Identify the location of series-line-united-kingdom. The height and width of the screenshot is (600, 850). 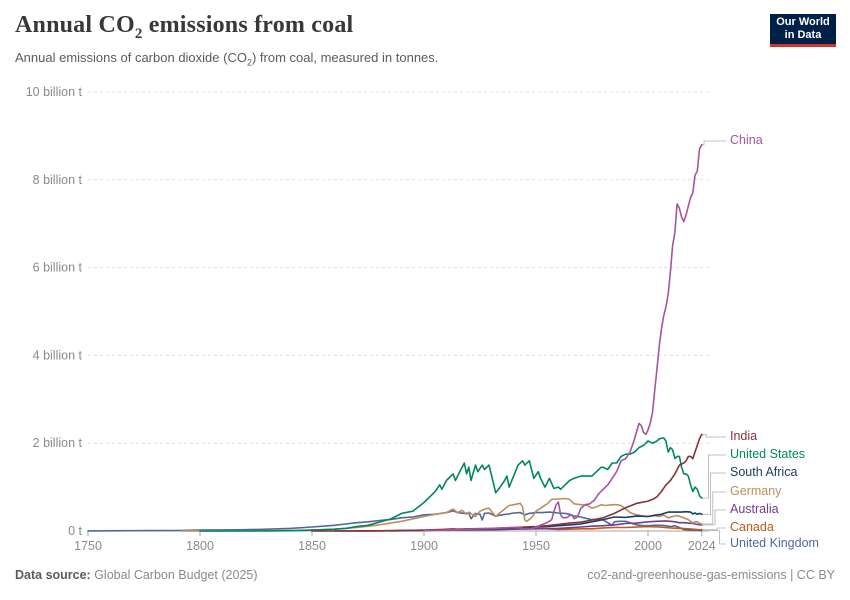
(395, 520).